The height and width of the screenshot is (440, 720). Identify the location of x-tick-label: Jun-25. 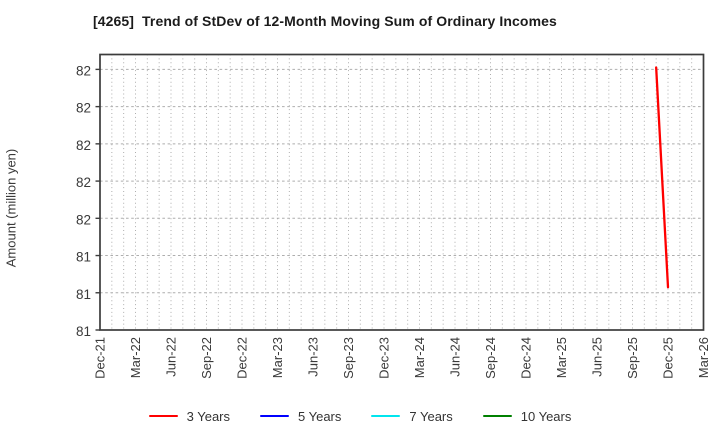
(597, 357).